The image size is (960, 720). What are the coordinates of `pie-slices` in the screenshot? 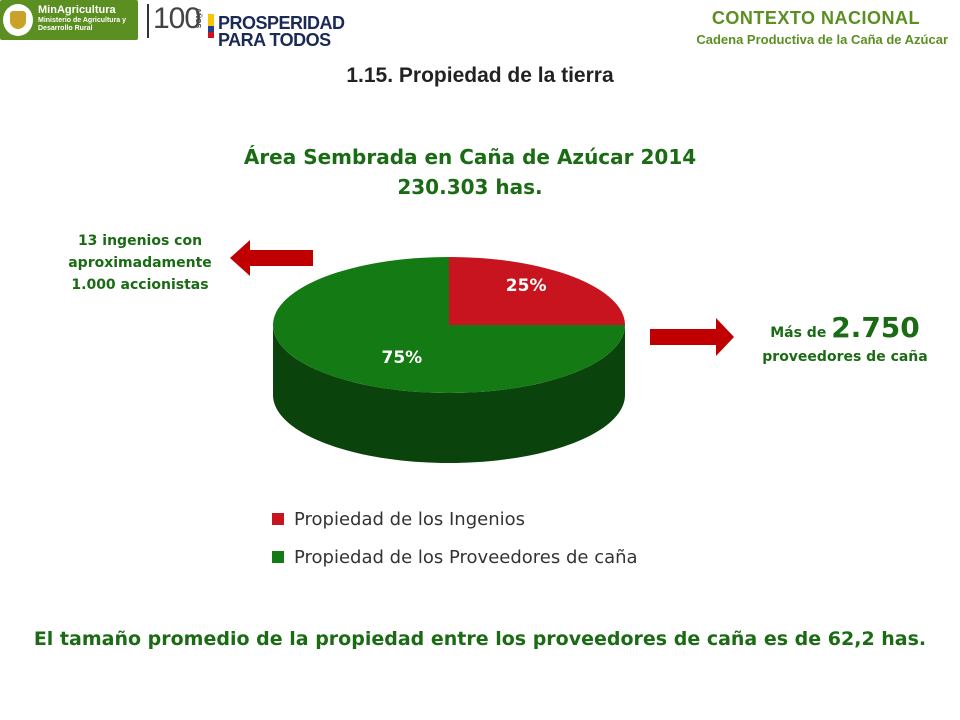 It's located at (449, 325).